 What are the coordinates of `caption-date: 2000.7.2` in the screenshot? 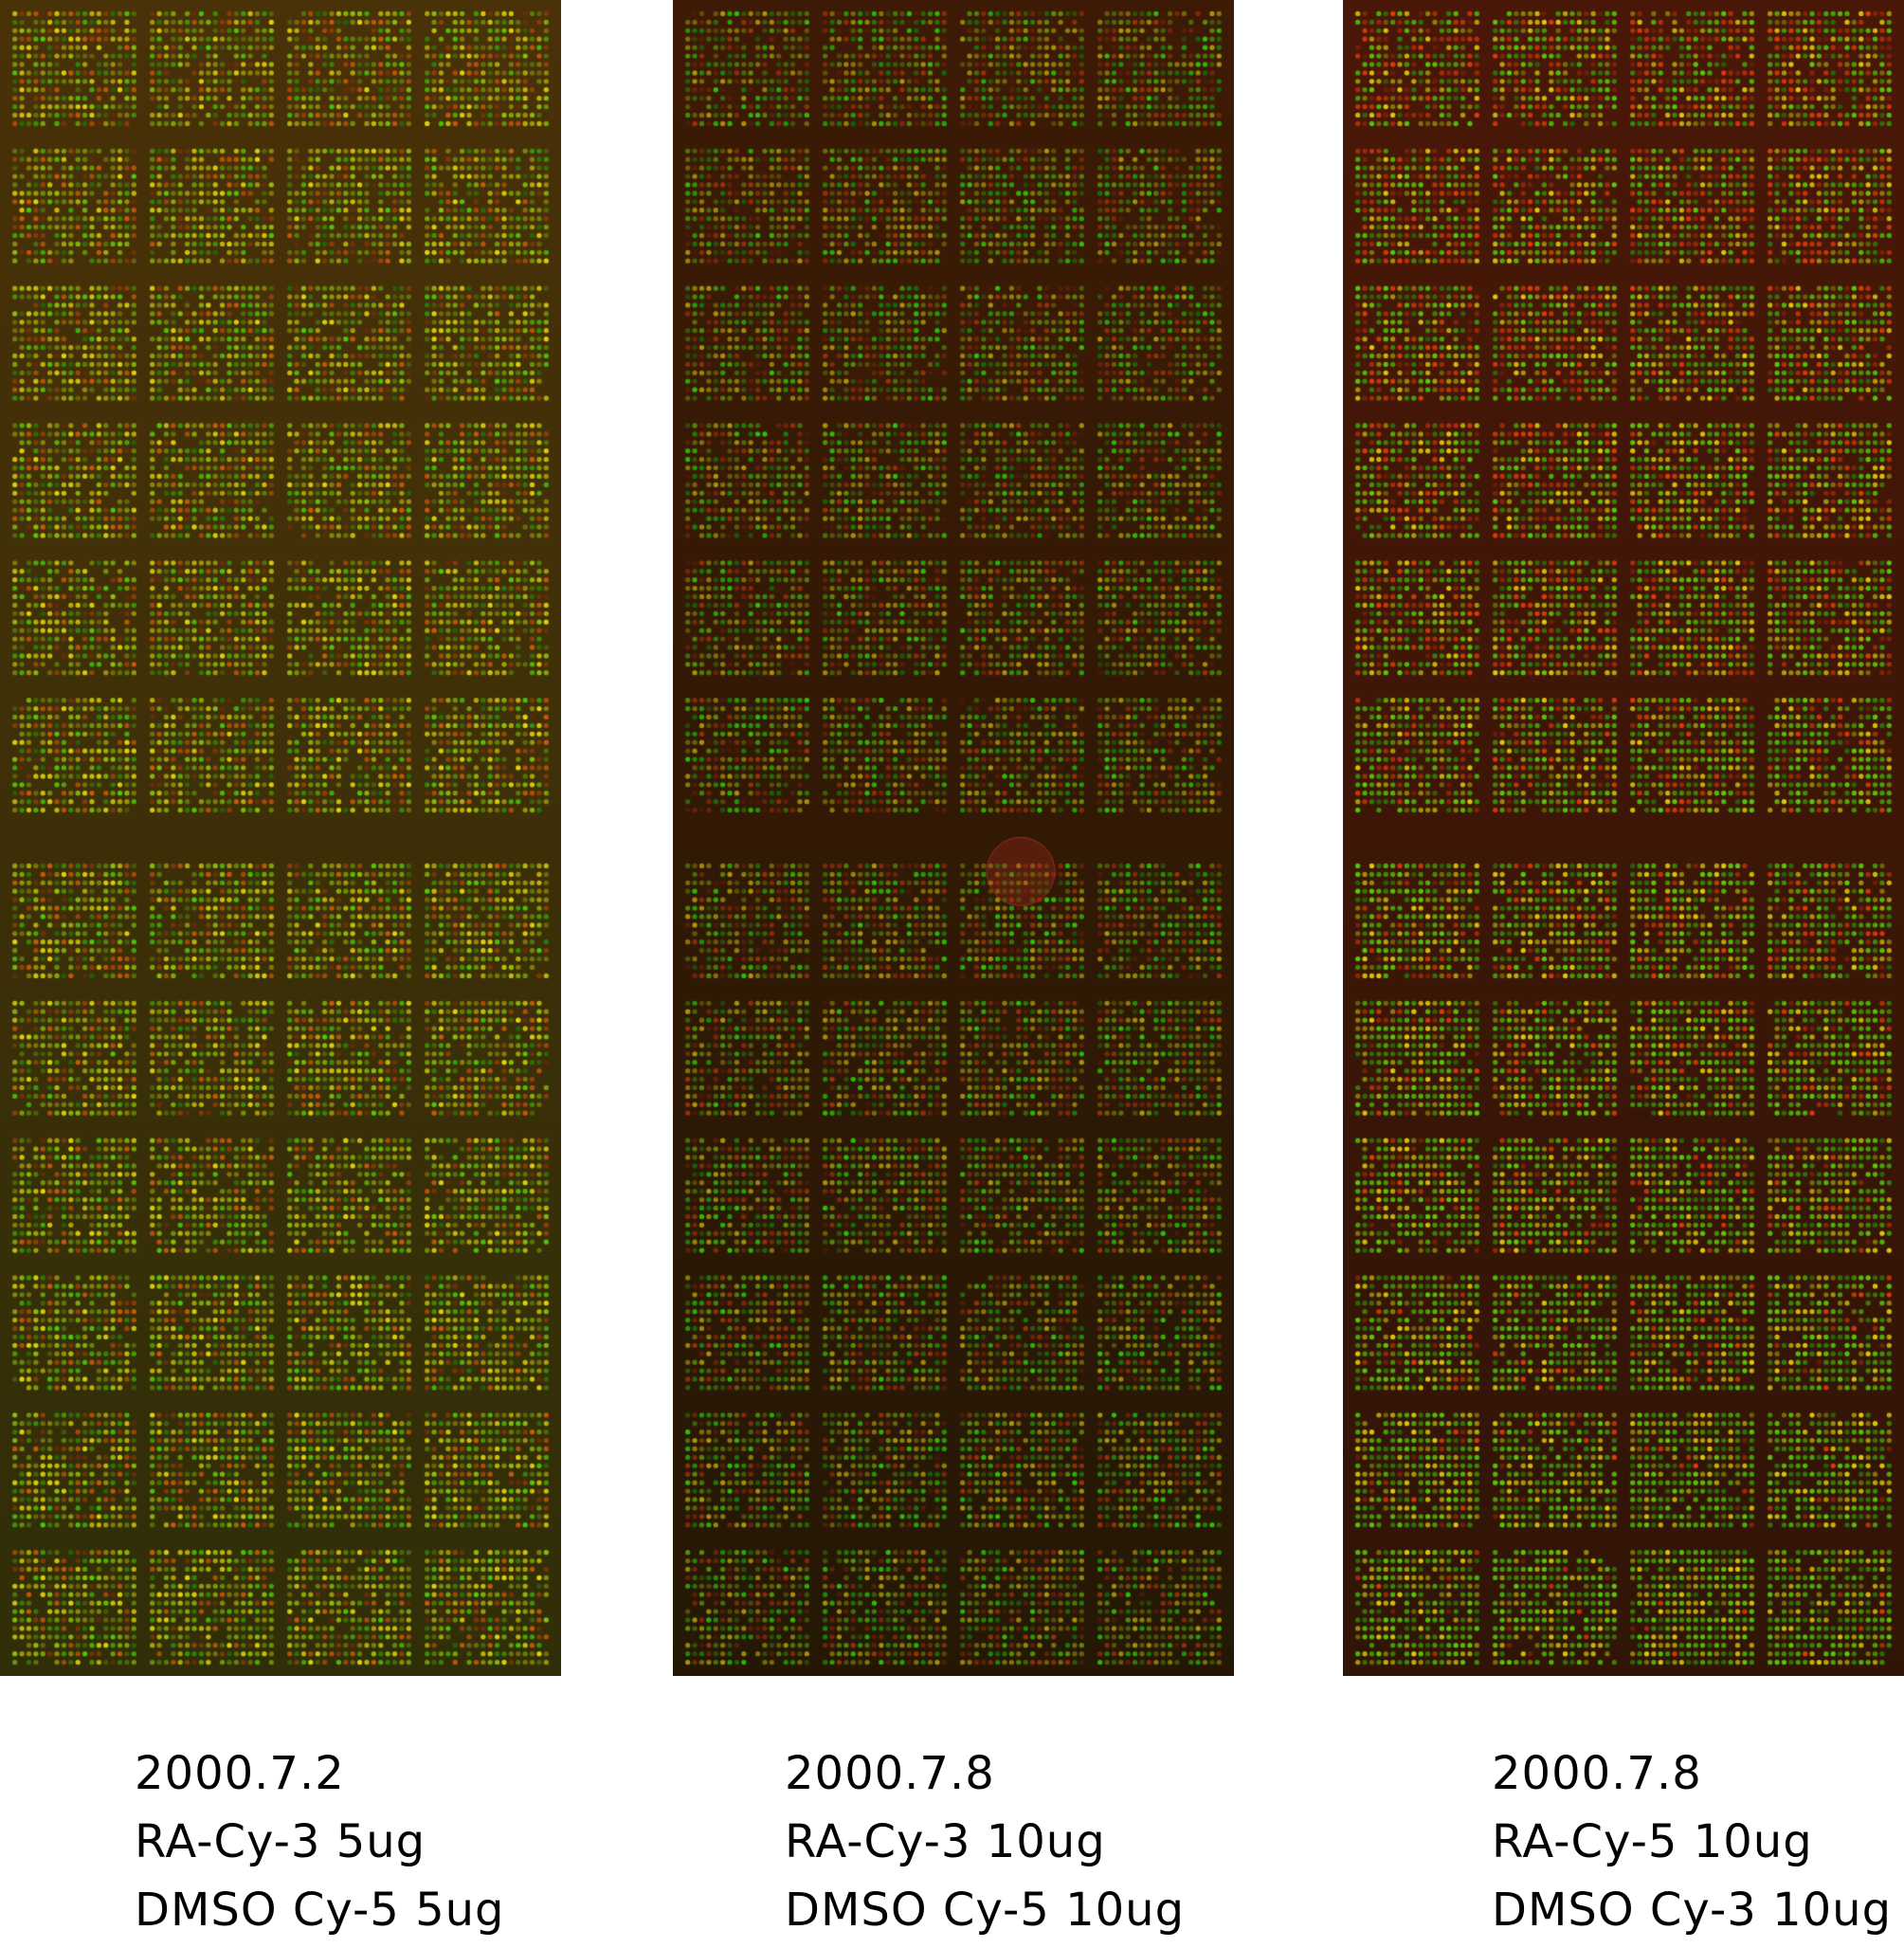 It's located at (240, 1773).